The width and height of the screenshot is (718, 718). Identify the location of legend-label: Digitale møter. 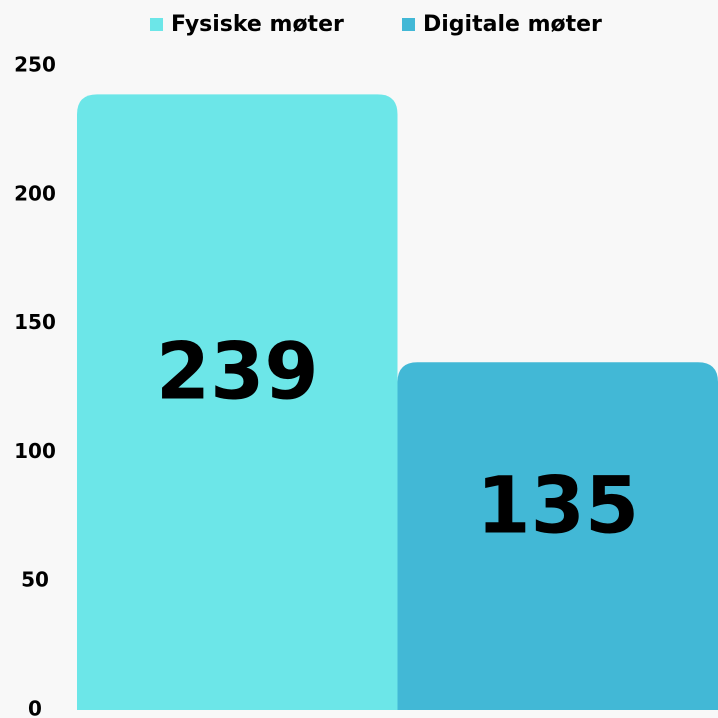
(512, 24).